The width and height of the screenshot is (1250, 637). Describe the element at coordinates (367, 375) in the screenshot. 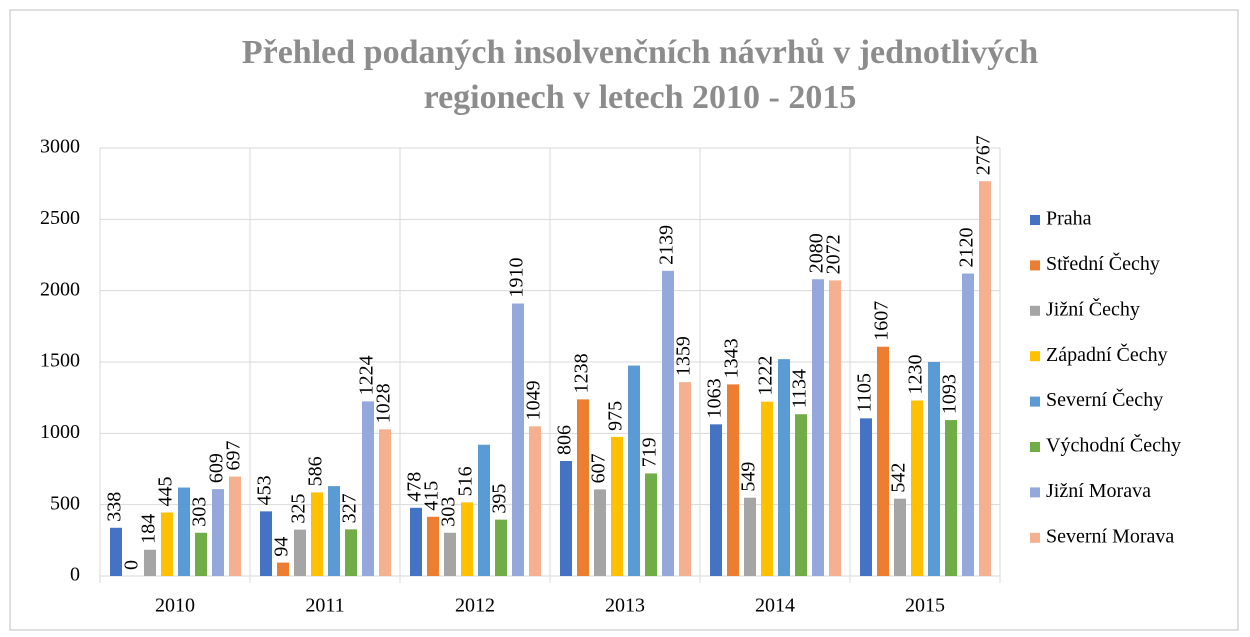

I see `data-label: 1224` at that location.